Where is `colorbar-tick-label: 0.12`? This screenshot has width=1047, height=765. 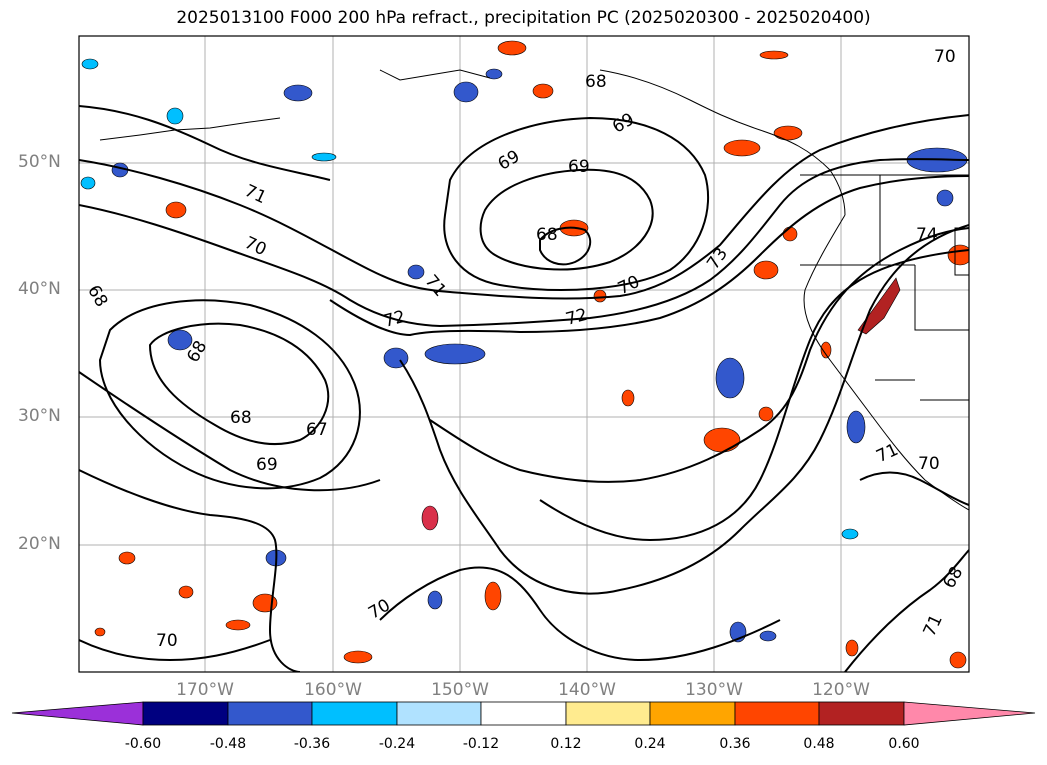
colorbar-tick-label: 0.12 is located at coordinates (566, 744).